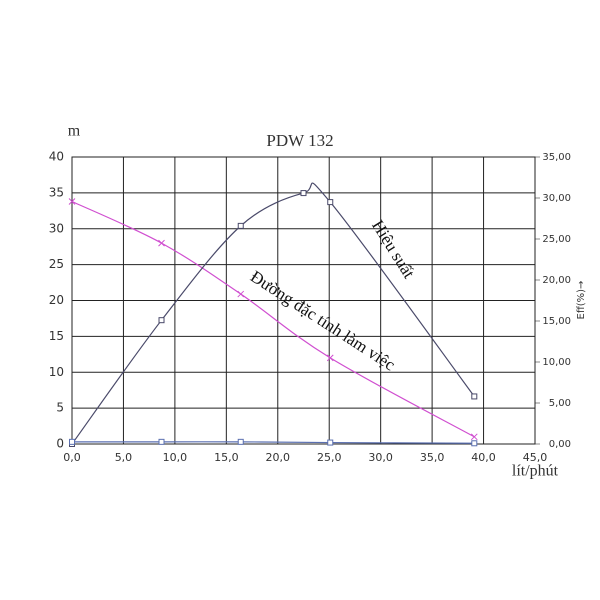 The width and height of the screenshot is (600, 600). I want to click on y2-tick-label: 15,00, so click(556, 321).